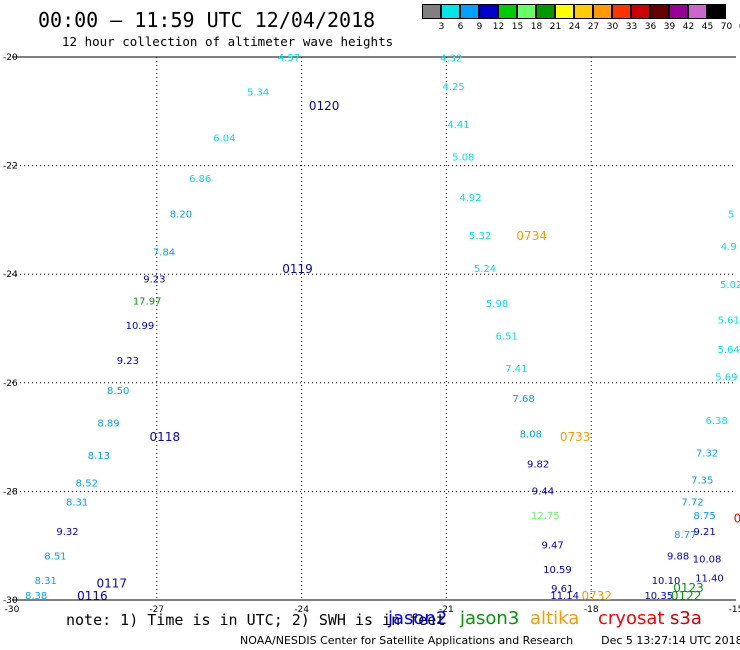 The height and width of the screenshot is (650, 740). I want to click on wave-height-value: 9.32, so click(67, 532).